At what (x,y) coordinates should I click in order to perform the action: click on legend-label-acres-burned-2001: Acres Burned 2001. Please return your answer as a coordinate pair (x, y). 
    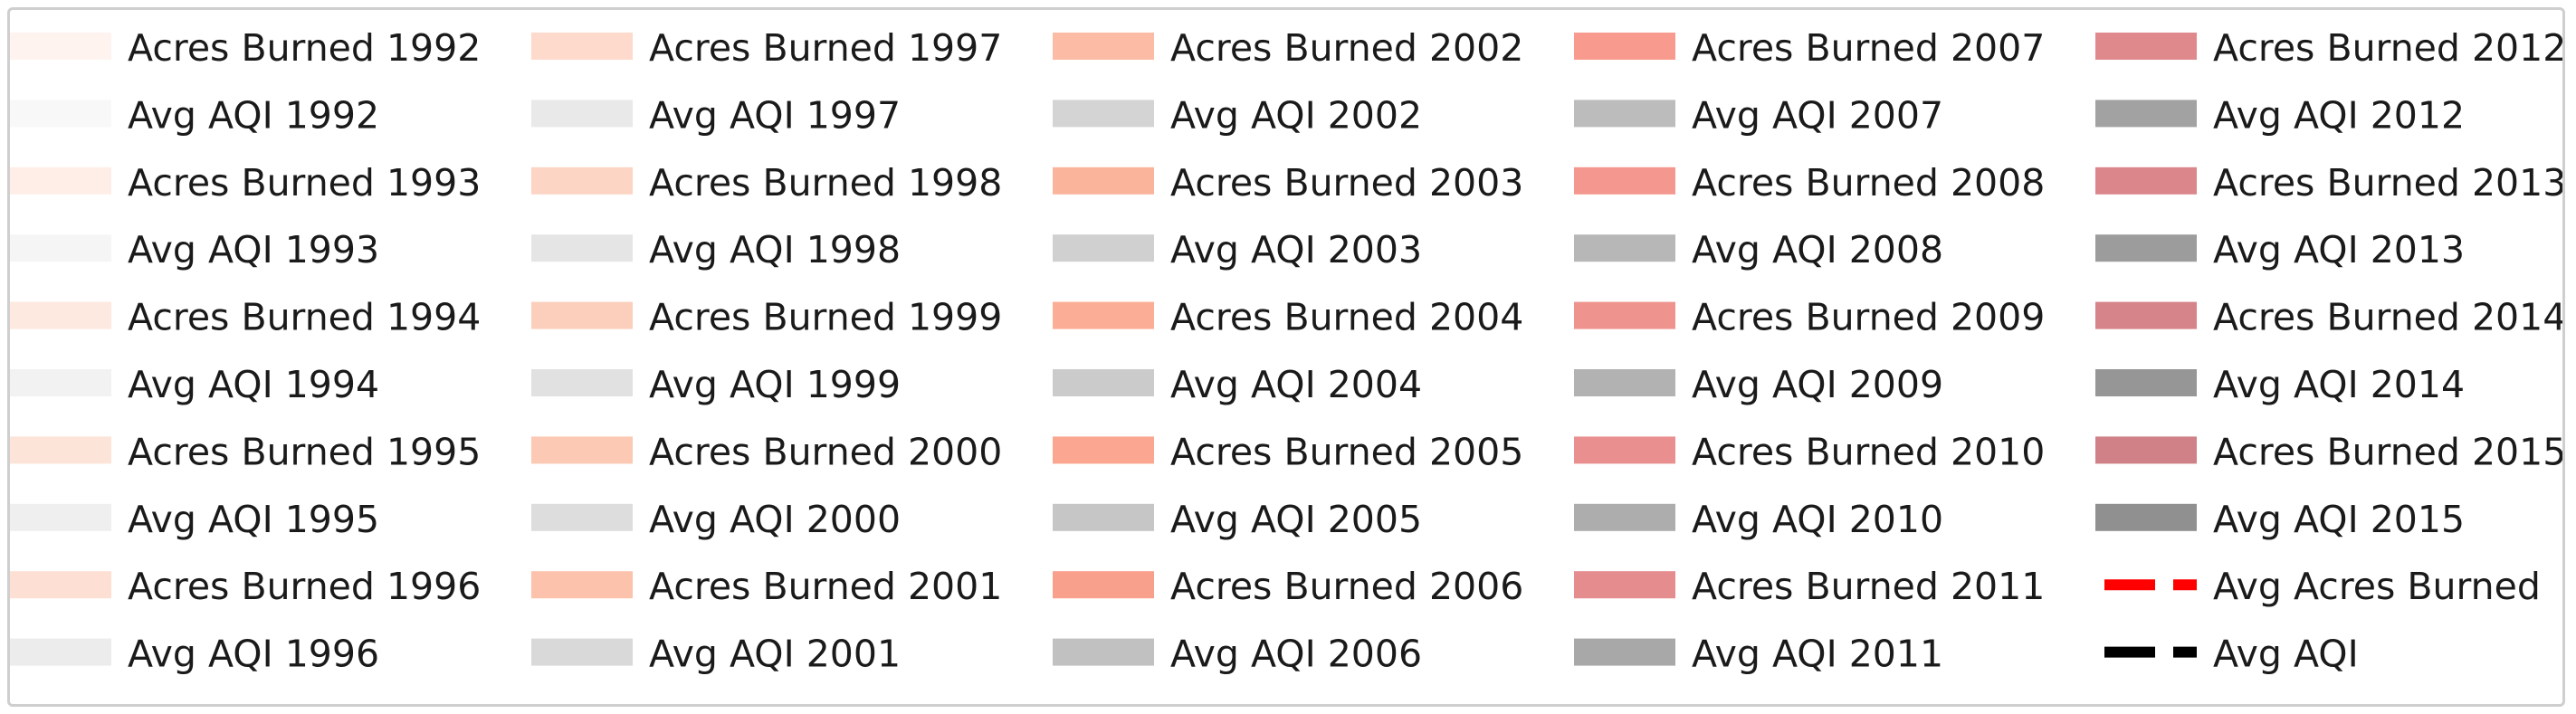
    Looking at the image, I should click on (826, 586).